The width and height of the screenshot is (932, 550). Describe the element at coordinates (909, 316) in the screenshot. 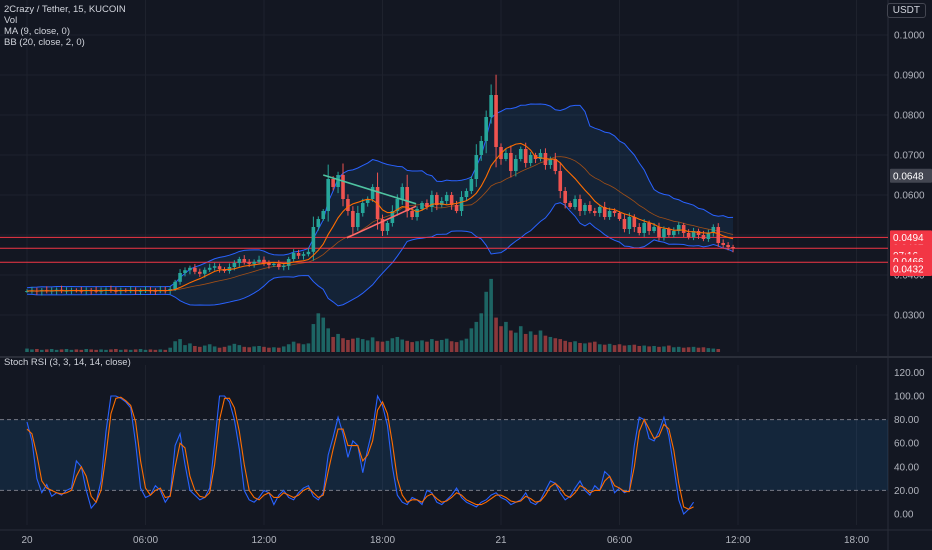

I see `price-tick-label: 0.0300` at that location.